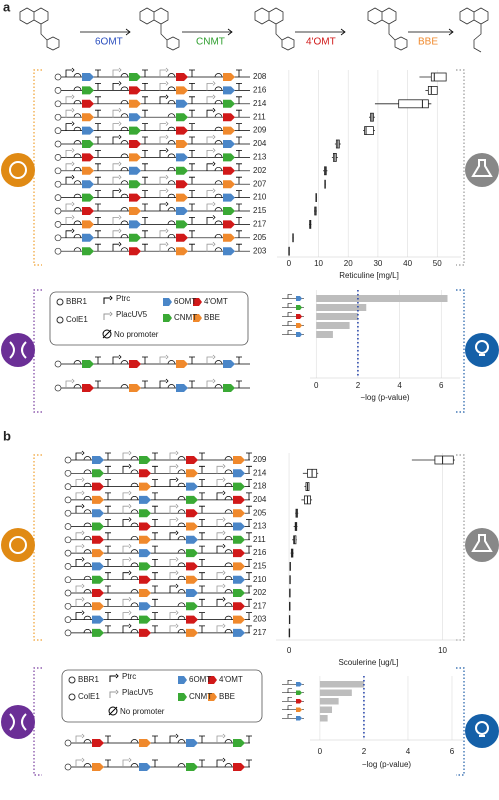 Image resolution: width=499 pixels, height=800 pixels. Describe the element at coordinates (260, 579) in the screenshot. I see `category-label: 210` at that location.